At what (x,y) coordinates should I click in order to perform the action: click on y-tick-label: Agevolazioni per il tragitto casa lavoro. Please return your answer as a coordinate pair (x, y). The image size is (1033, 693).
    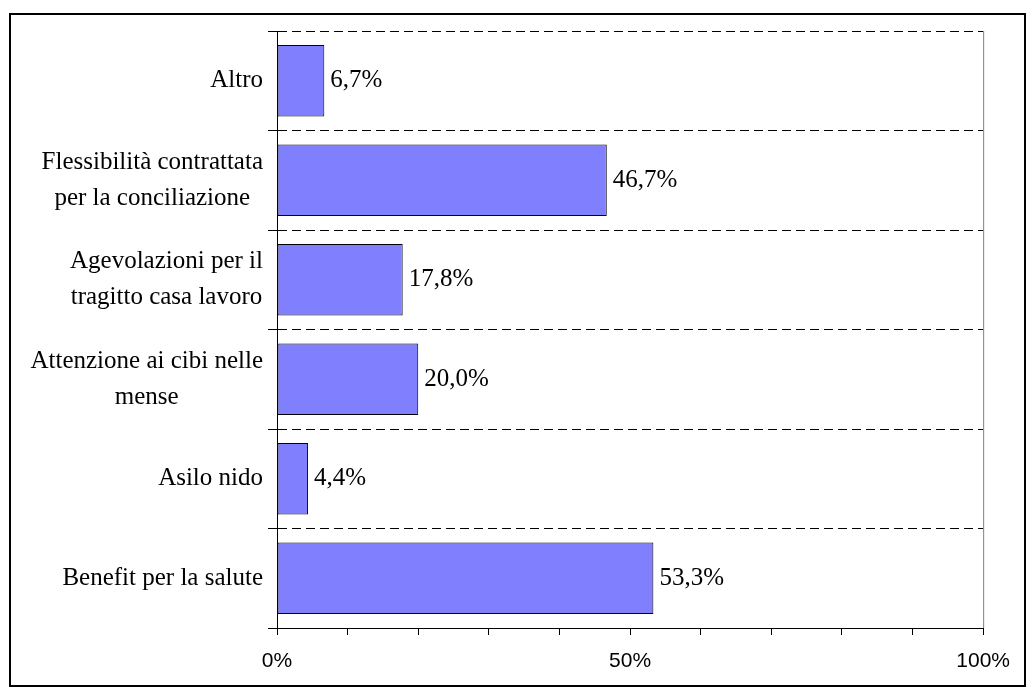
    Looking at the image, I should click on (167, 278).